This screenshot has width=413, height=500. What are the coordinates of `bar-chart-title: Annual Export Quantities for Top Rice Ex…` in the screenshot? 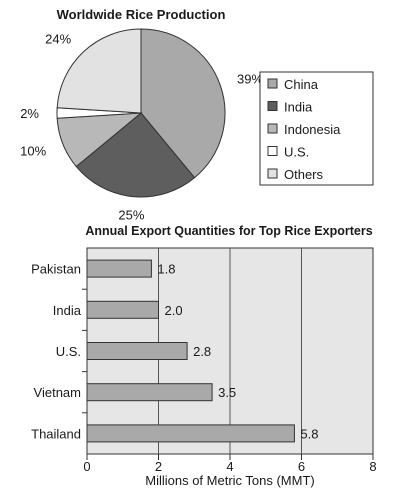 It's located at (228, 231).